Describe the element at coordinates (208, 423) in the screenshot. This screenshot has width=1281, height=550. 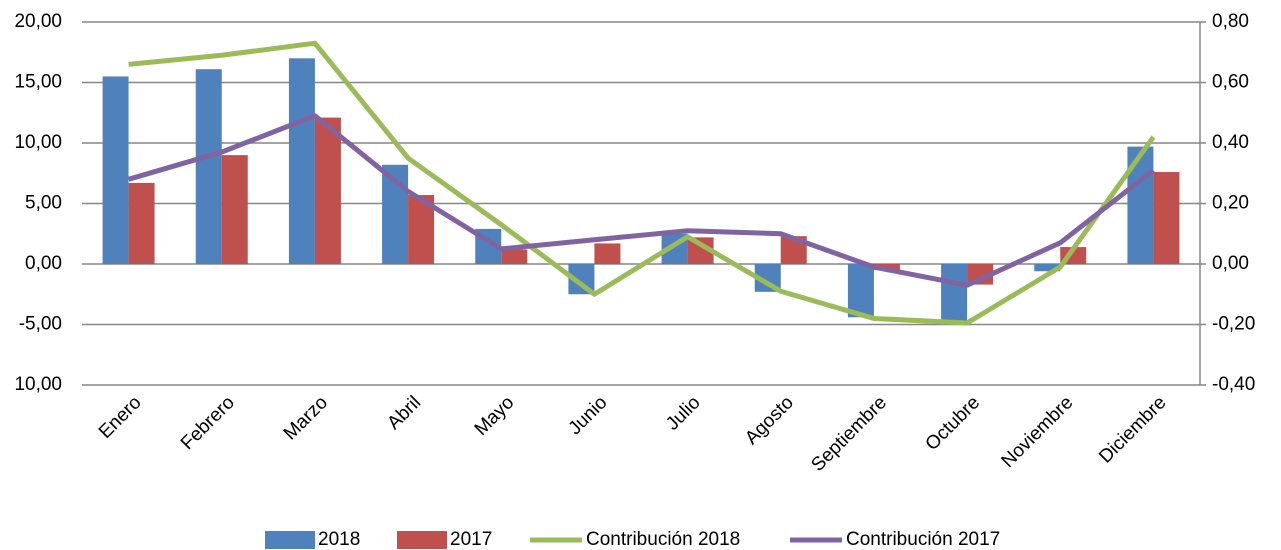
I see `x-tick-label: Febrero` at that location.